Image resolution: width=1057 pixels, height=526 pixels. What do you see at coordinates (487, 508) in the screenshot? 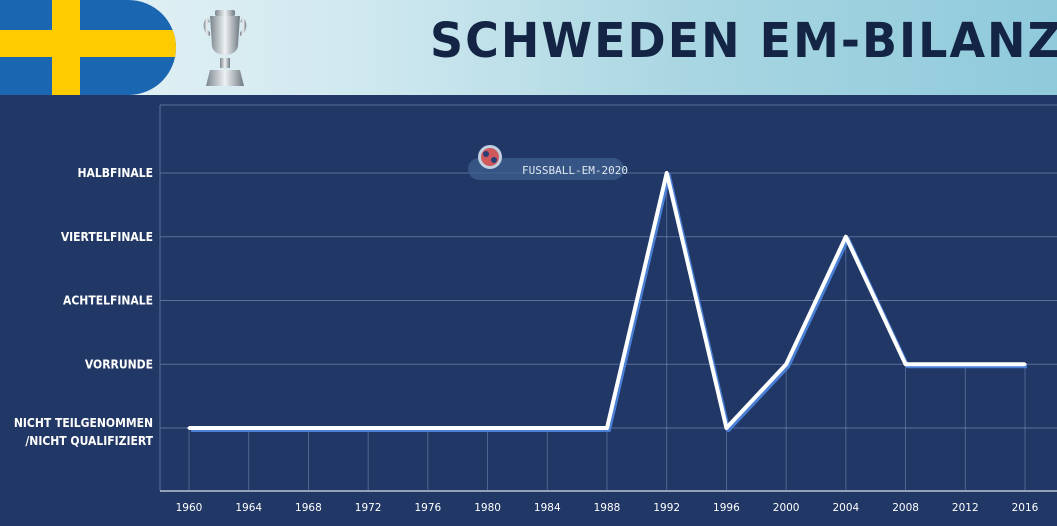
I see `x-tick-label: 1980` at bounding box center [487, 508].